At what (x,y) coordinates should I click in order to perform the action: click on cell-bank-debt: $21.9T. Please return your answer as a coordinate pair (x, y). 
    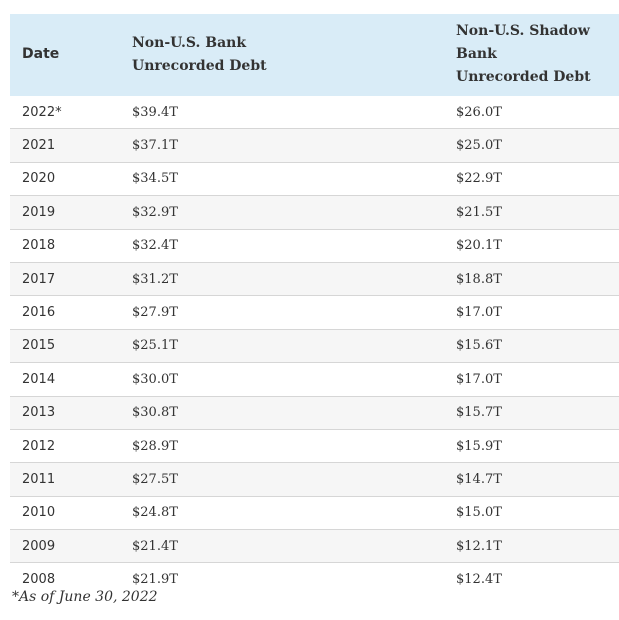
    Looking at the image, I should click on (282, 579).